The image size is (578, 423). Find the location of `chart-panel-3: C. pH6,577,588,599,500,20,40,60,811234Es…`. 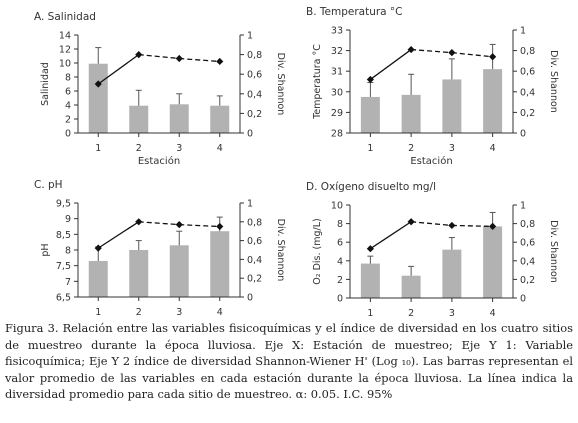

chart-panel-3: C. pH6,577,588,599,500,20,40,60,811234Es… is located at coordinates (160, 248).